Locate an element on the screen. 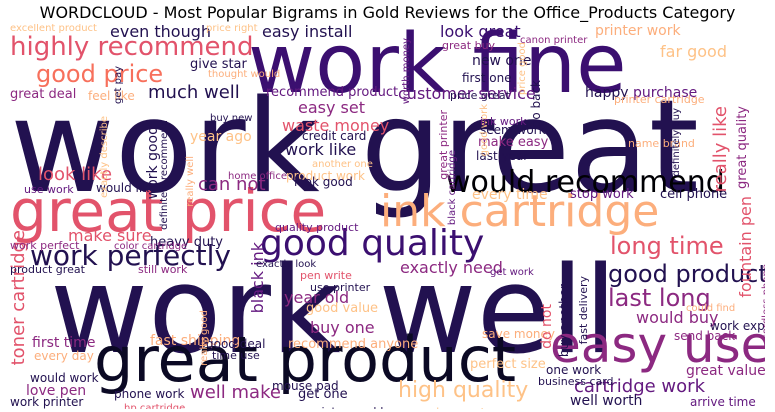 The image size is (775, 412). cloud-word: work expect is located at coordinates (737, 326).